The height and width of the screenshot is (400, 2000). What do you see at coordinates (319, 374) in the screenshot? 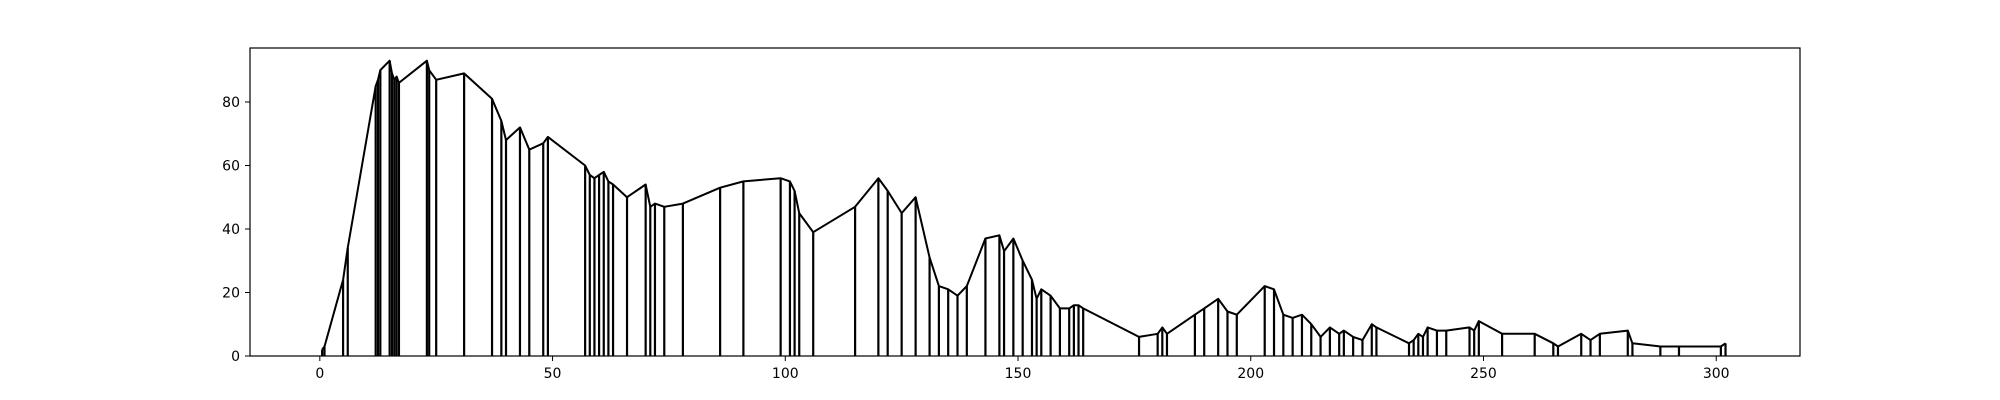
I see `x-tick-label: 0` at bounding box center [319, 374].